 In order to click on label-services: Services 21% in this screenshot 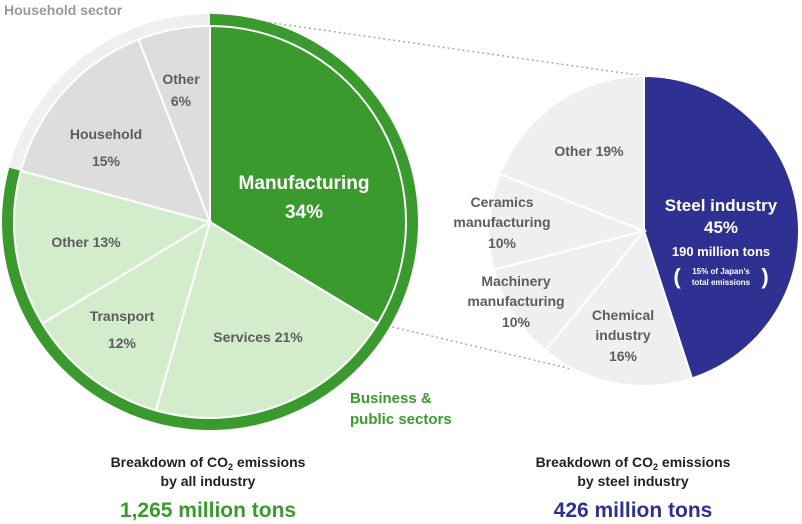, I will do `click(258, 337)`.